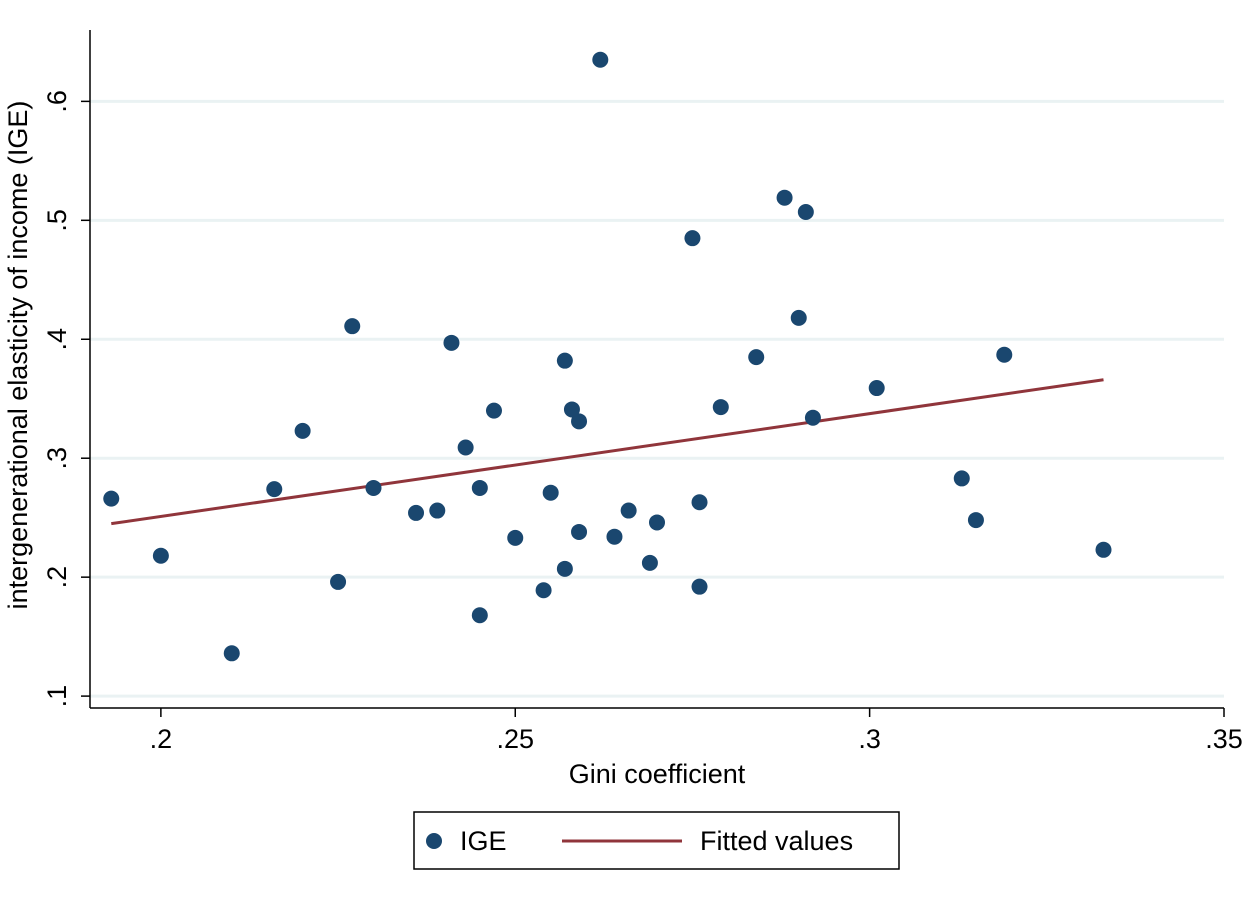  What do you see at coordinates (483, 841) in the screenshot?
I see `legend-label-ige: IGE` at bounding box center [483, 841].